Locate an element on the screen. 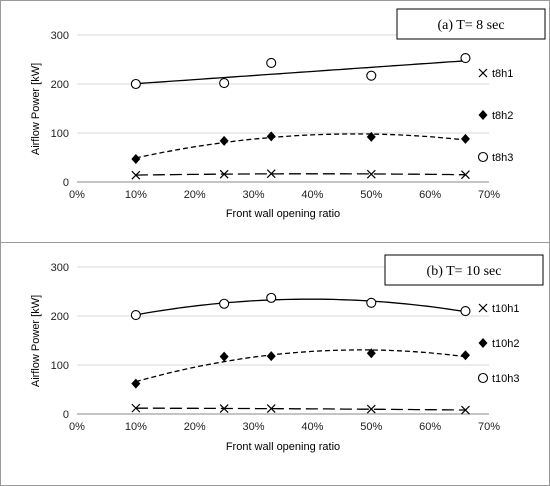 This screenshot has height=486, width=550. legend-marker-t10h3 is located at coordinates (483, 378).